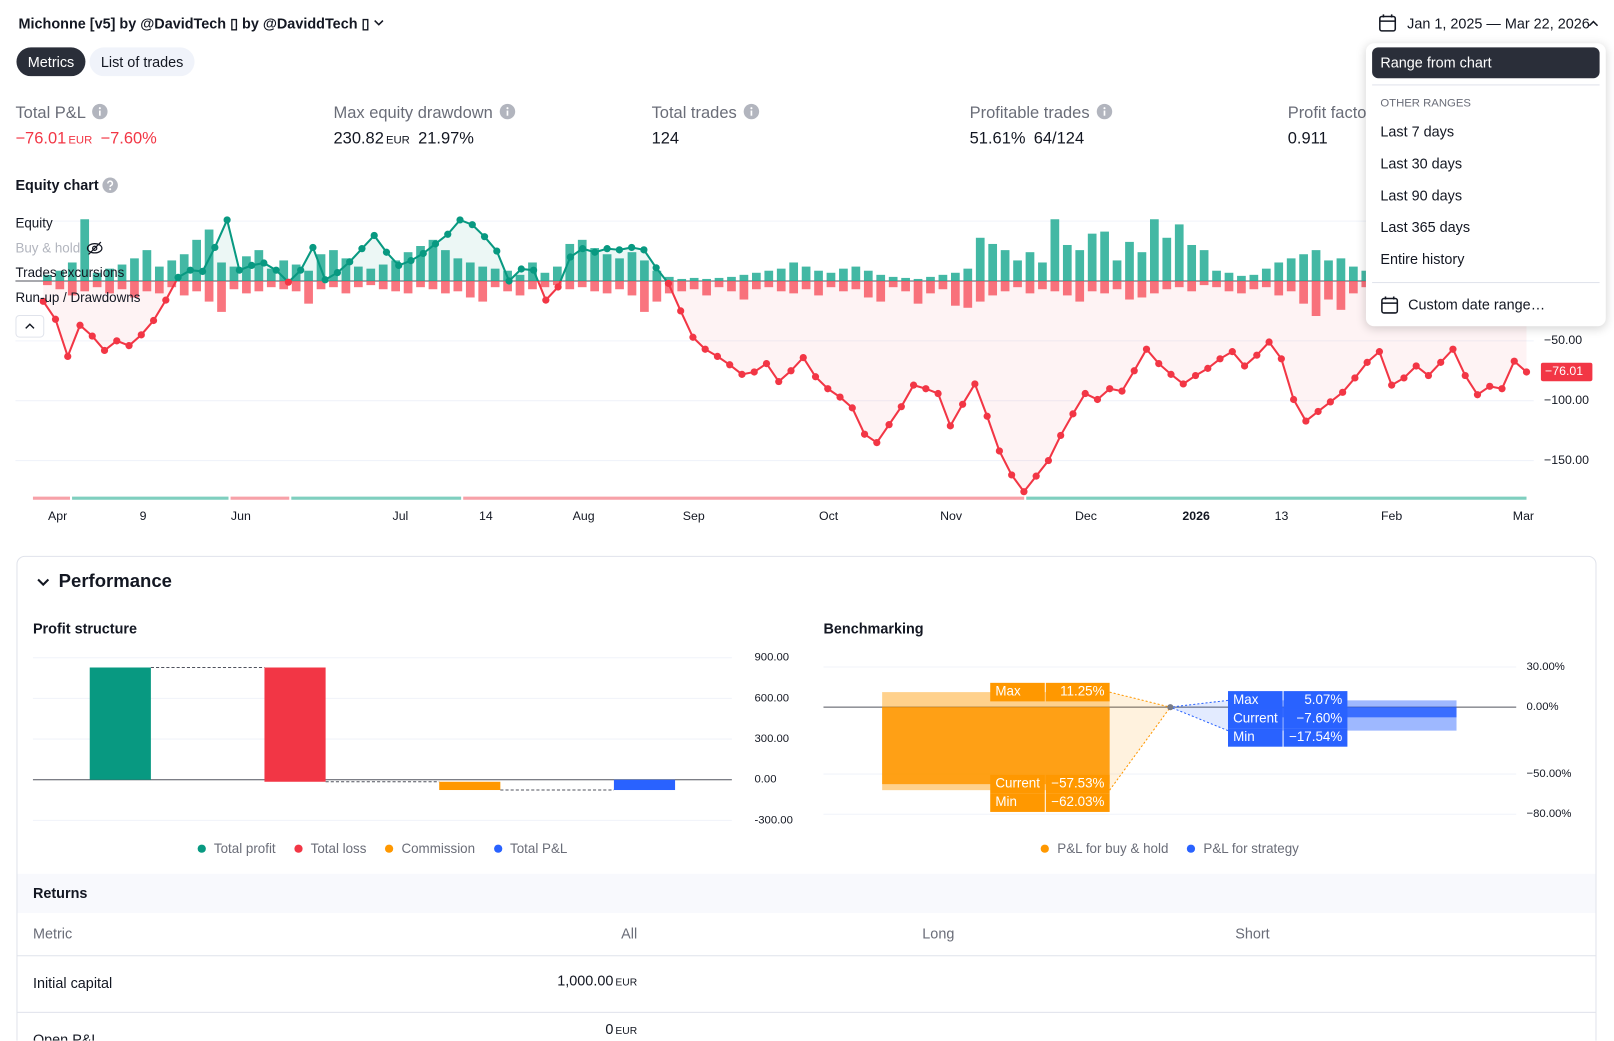 The image size is (1614, 1041). Describe the element at coordinates (1563, 340) in the screenshot. I see `y-tick-label: −50.00` at that location.